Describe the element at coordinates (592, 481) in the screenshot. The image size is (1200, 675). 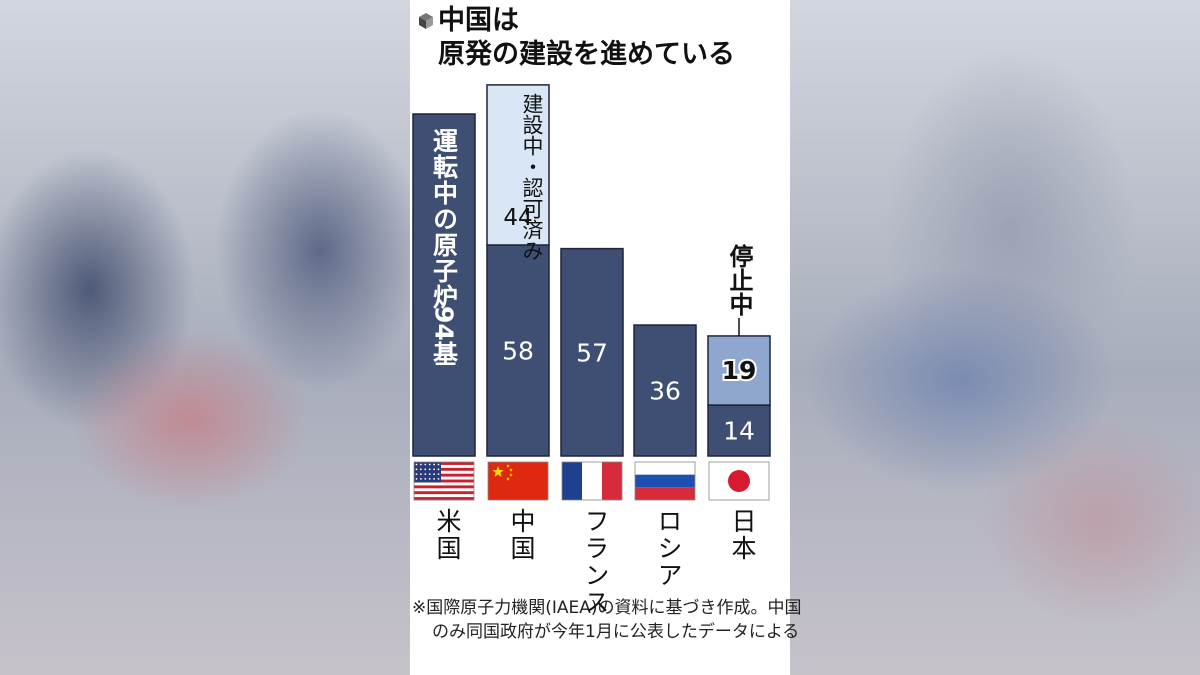
I see `france-flag-icon` at that location.